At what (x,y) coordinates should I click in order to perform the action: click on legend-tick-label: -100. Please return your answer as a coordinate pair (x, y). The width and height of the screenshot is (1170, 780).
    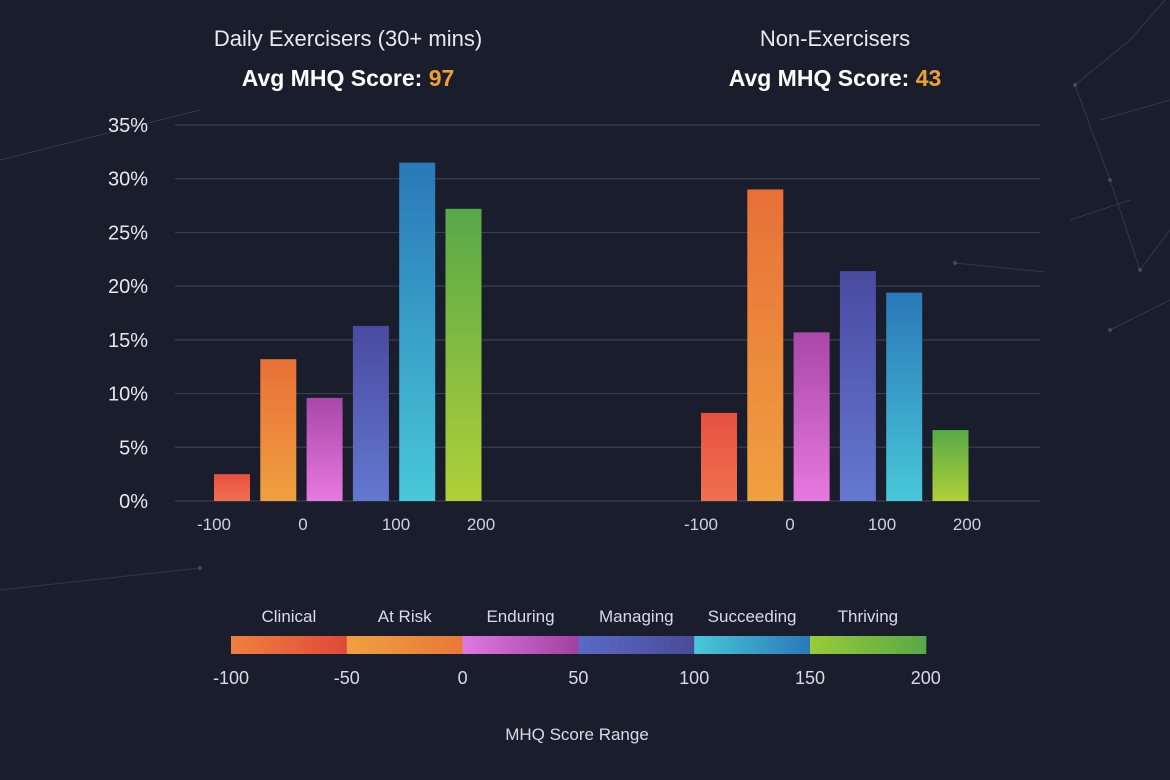
    Looking at the image, I should click on (231, 678).